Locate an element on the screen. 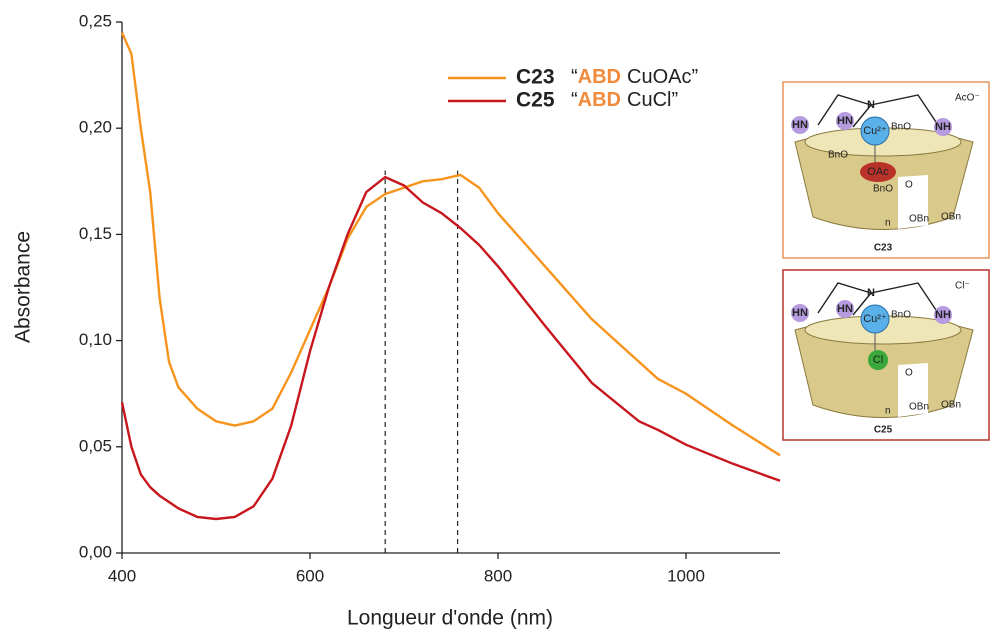  legend-description: “ABD CuCl” is located at coordinates (624, 100).